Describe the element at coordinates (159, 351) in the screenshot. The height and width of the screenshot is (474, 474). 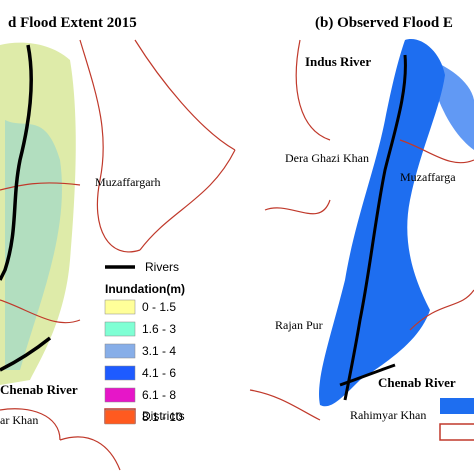
I see `legend-label: 3.1 - 4` at that location.